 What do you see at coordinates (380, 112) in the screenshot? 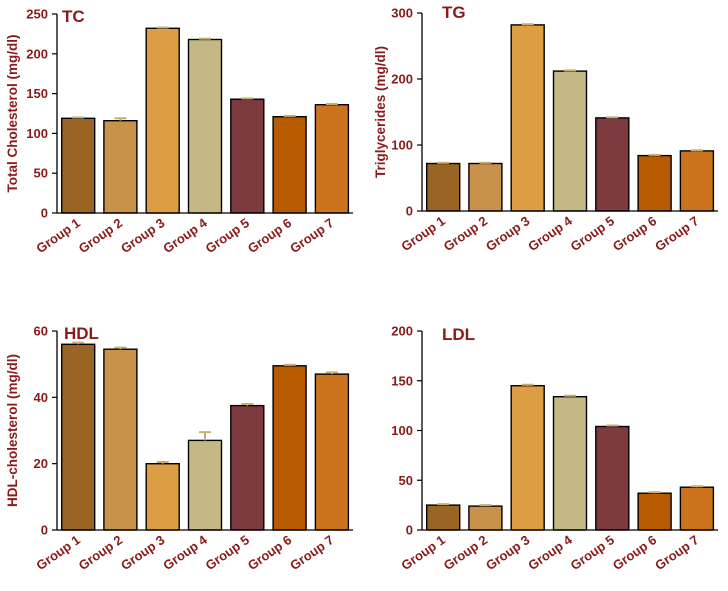
I see `tg-y-axis-label: Triglycerides (mg/dl)` at bounding box center [380, 112].